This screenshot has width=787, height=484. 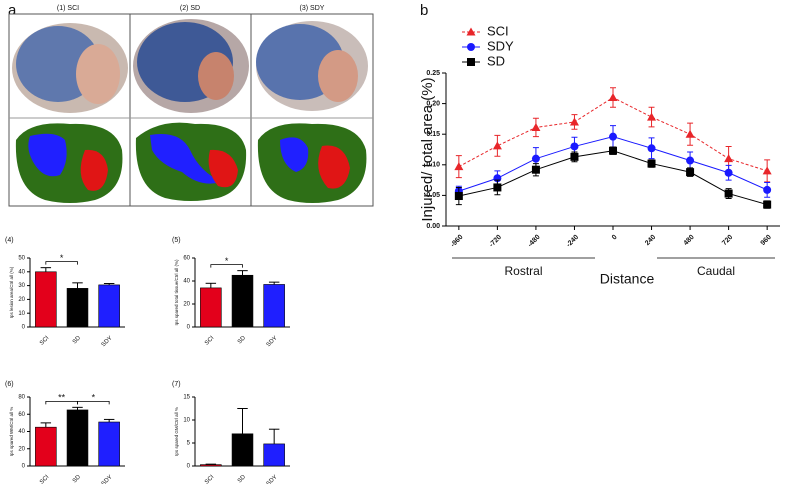 What do you see at coordinates (433, 134) in the screenshot?
I see `y-tick-label: 0.15` at bounding box center [433, 134].